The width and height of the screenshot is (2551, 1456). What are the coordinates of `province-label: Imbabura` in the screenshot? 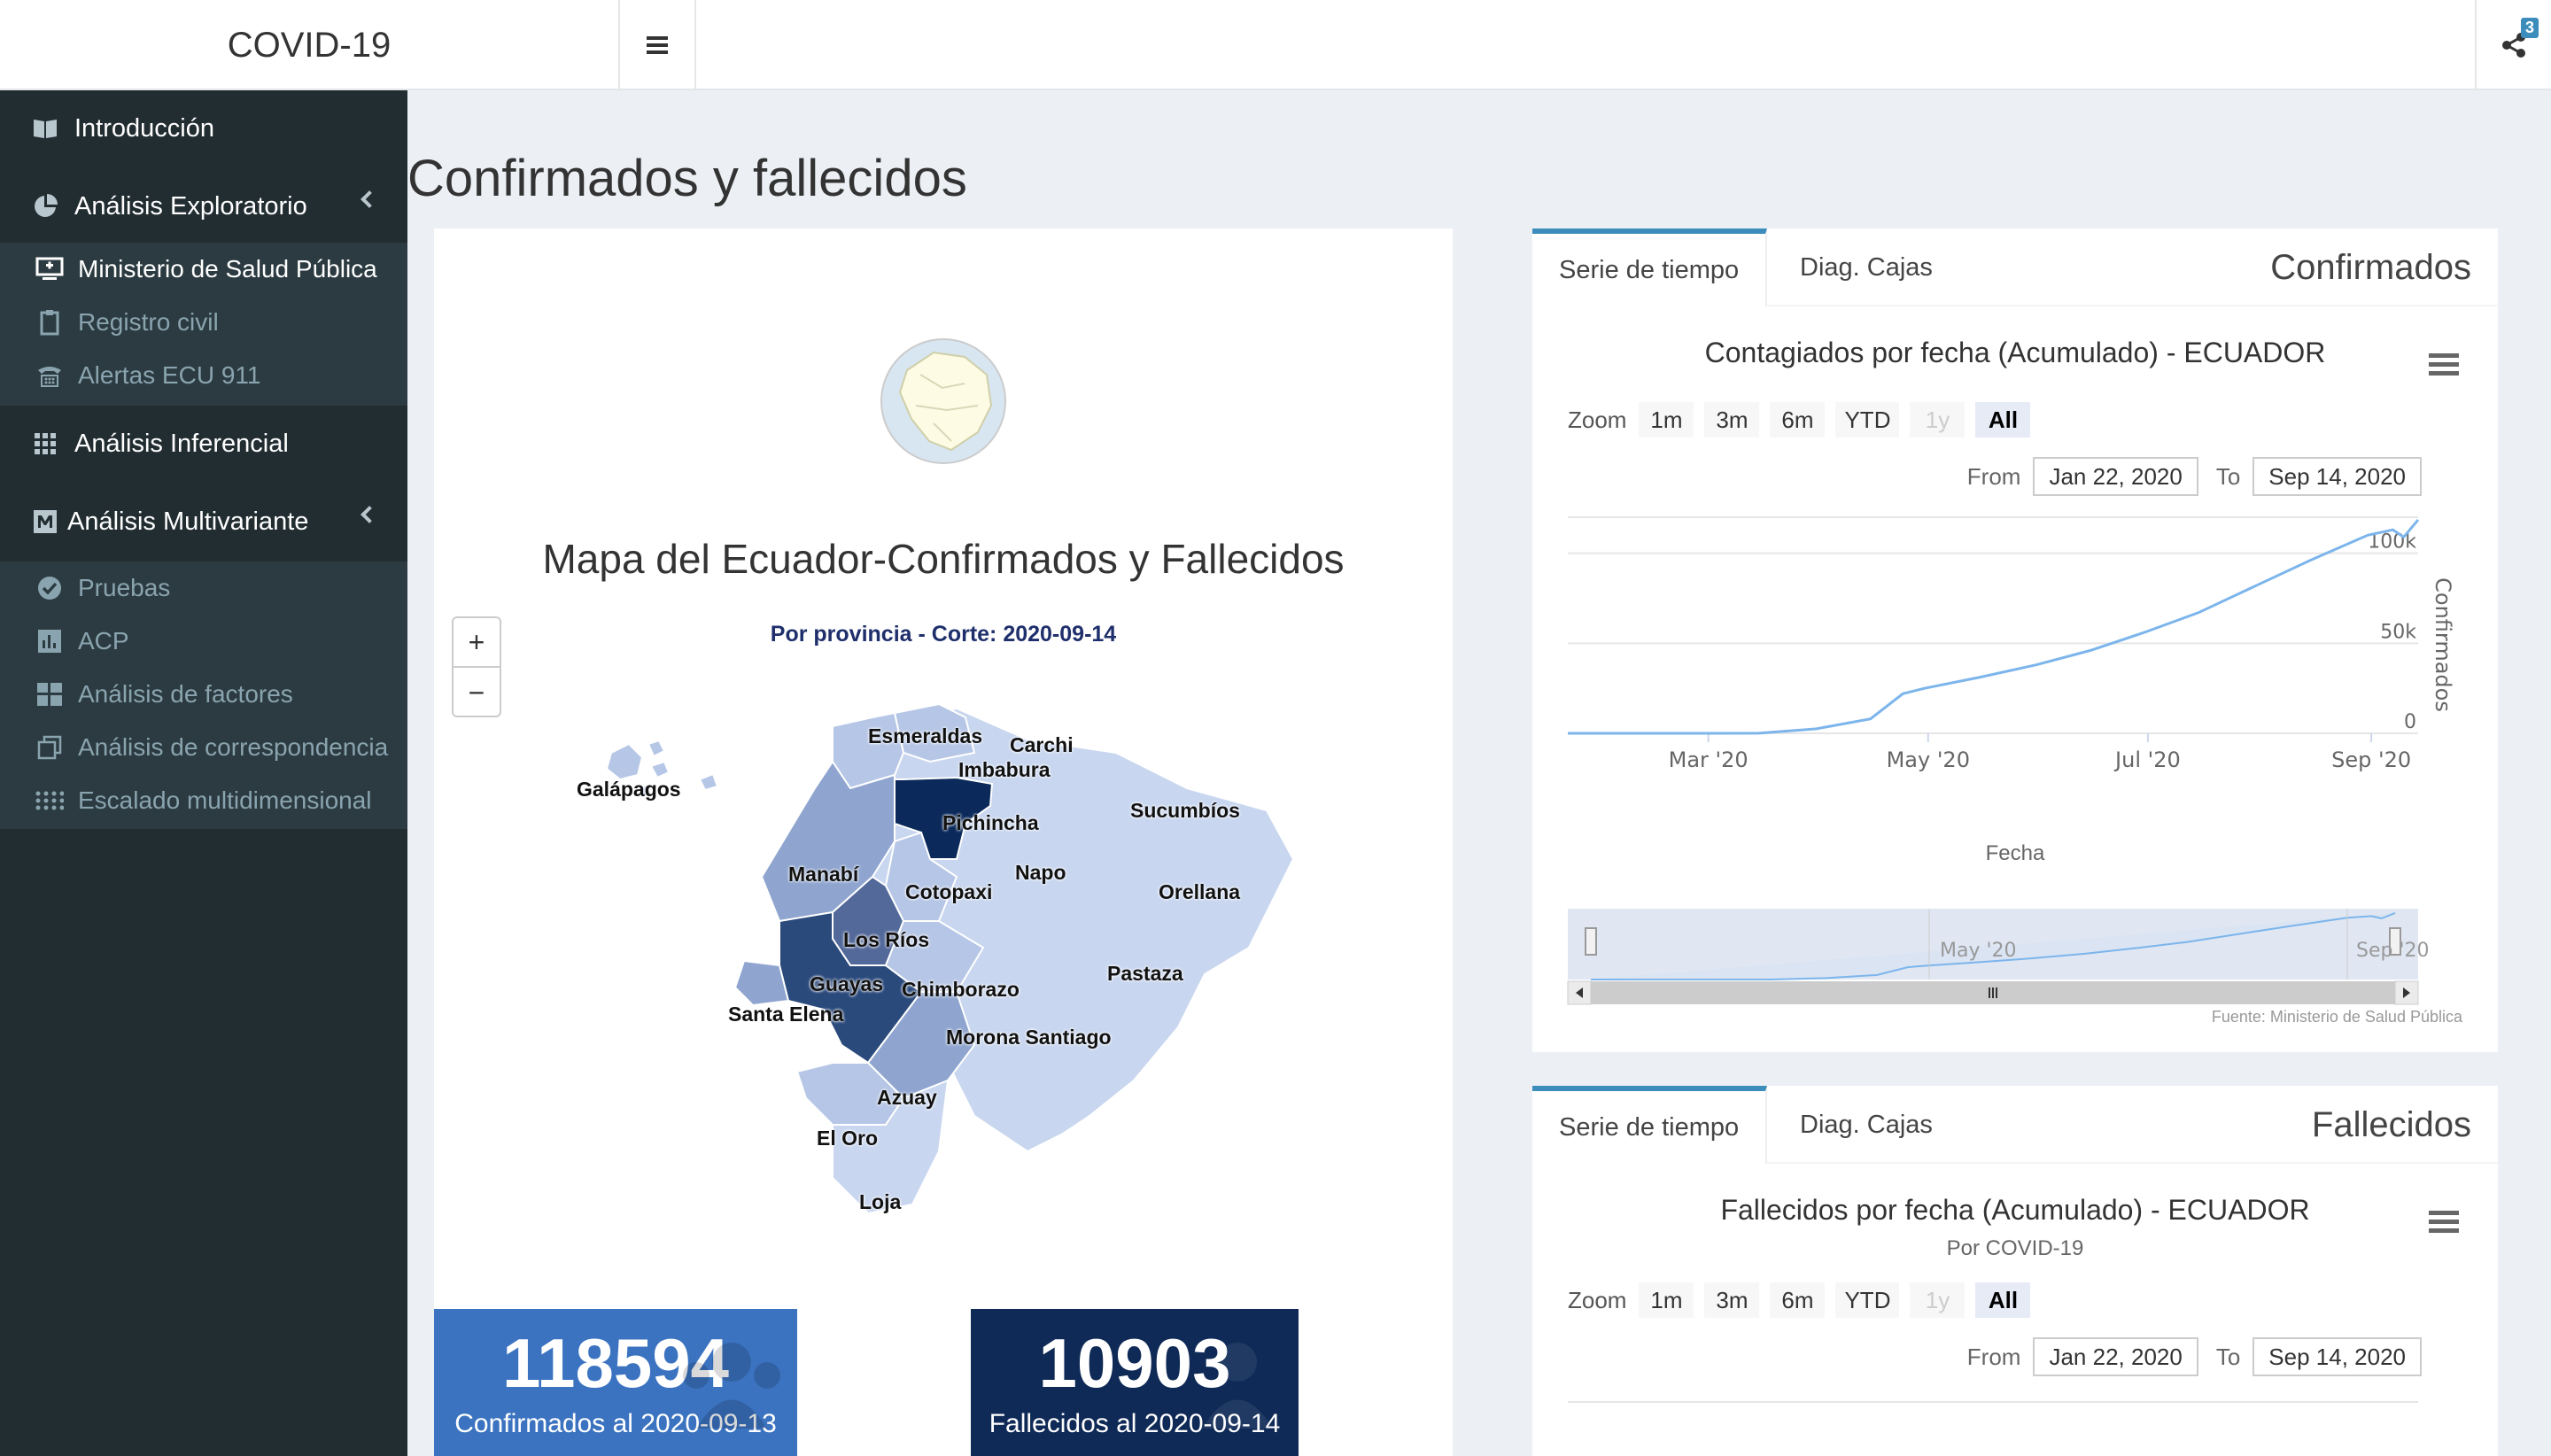 It's located at (1004, 769).